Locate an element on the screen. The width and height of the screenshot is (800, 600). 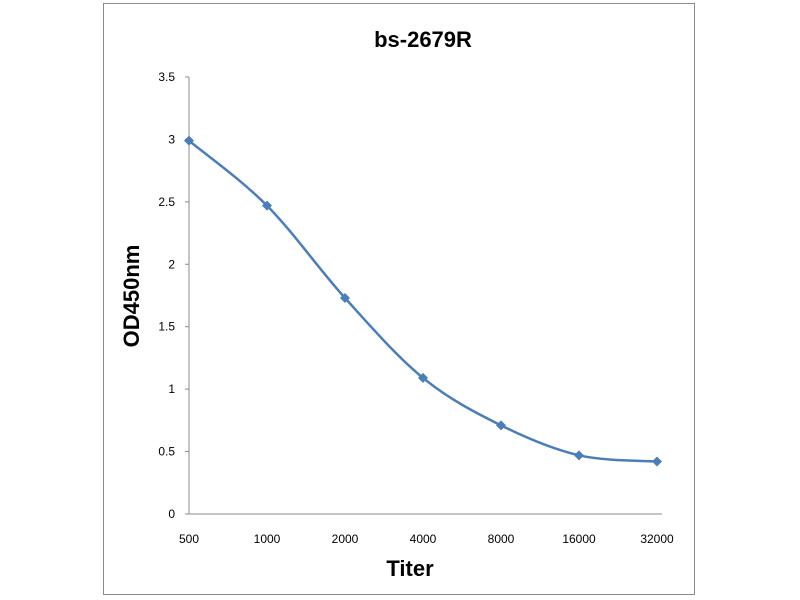
x-axis-title: Titer is located at coordinates (410, 568).